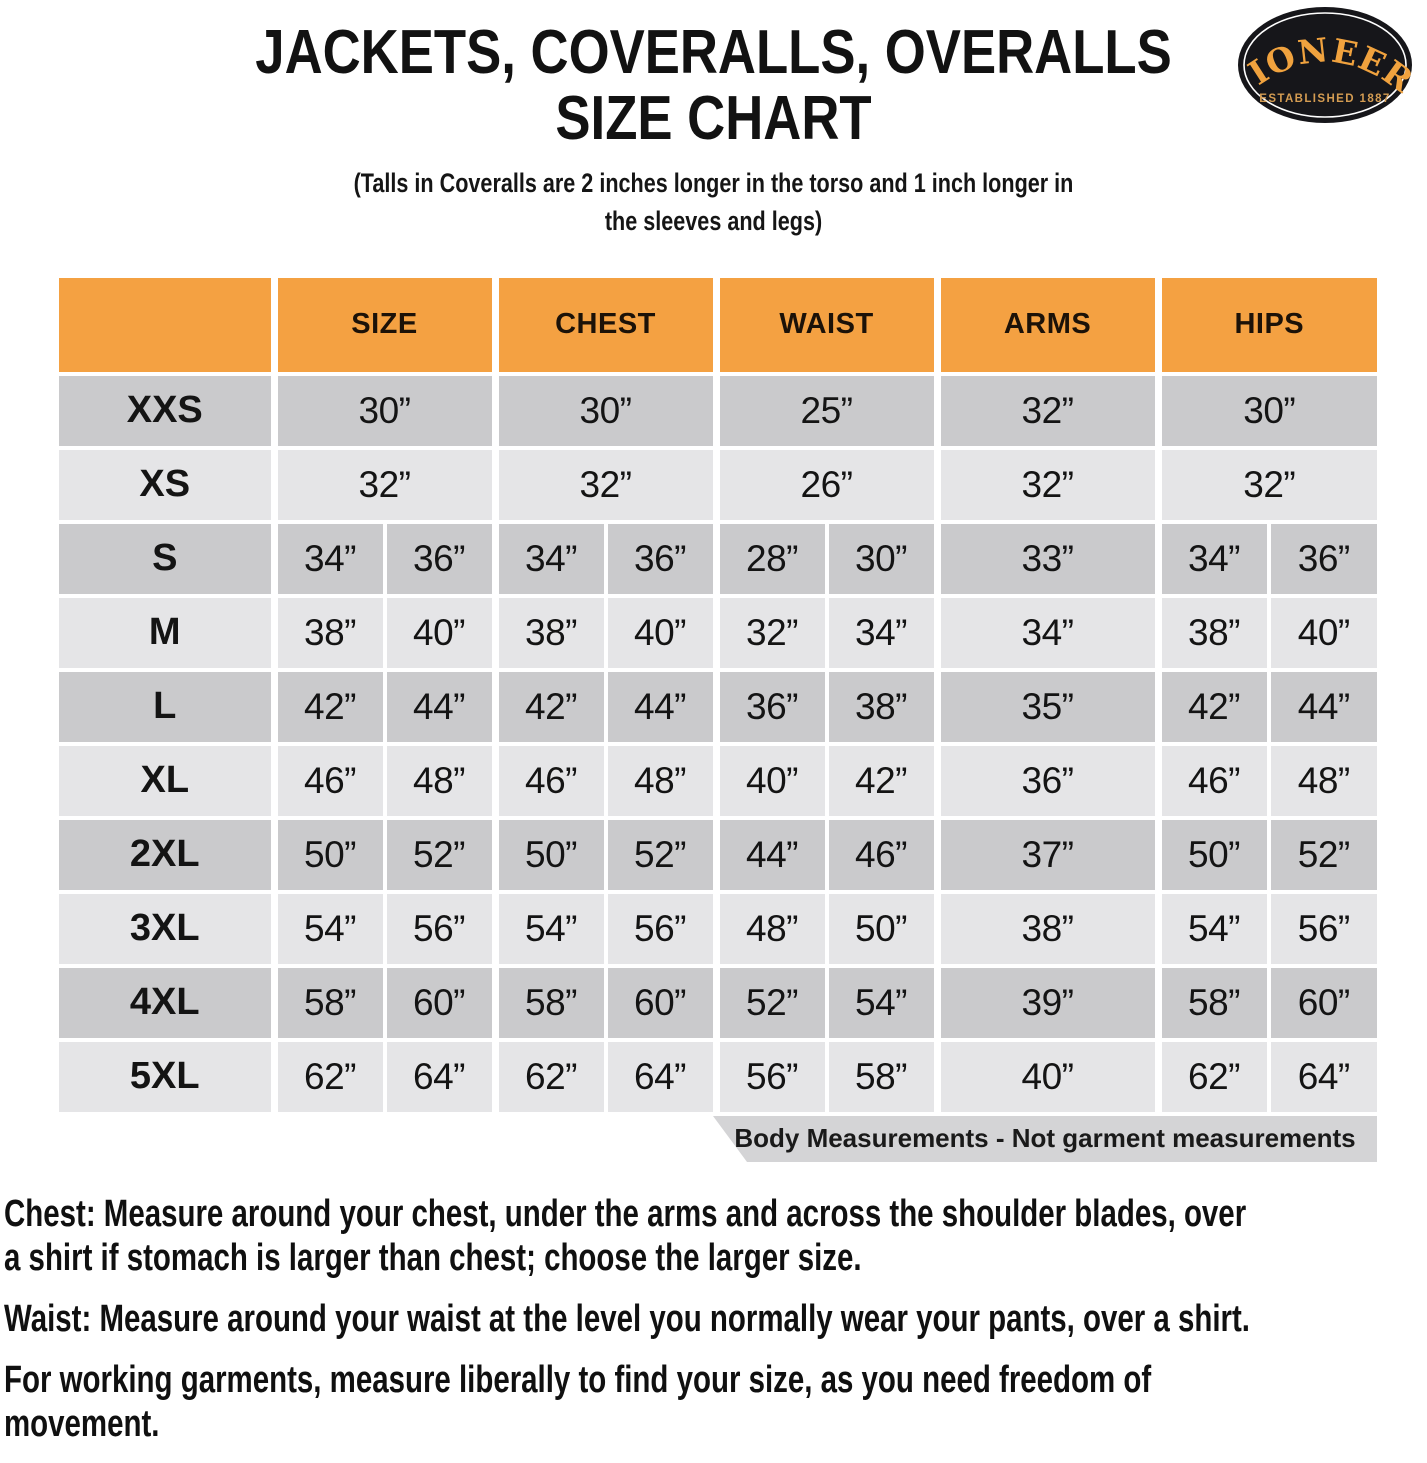  Describe the element at coordinates (166, 854) in the screenshot. I see `row-label: 2XL` at that location.